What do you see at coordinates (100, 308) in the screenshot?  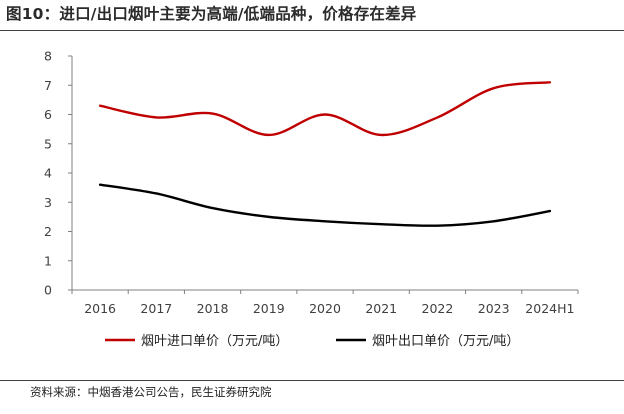 I see `x-tick-label: 2016` at bounding box center [100, 308].